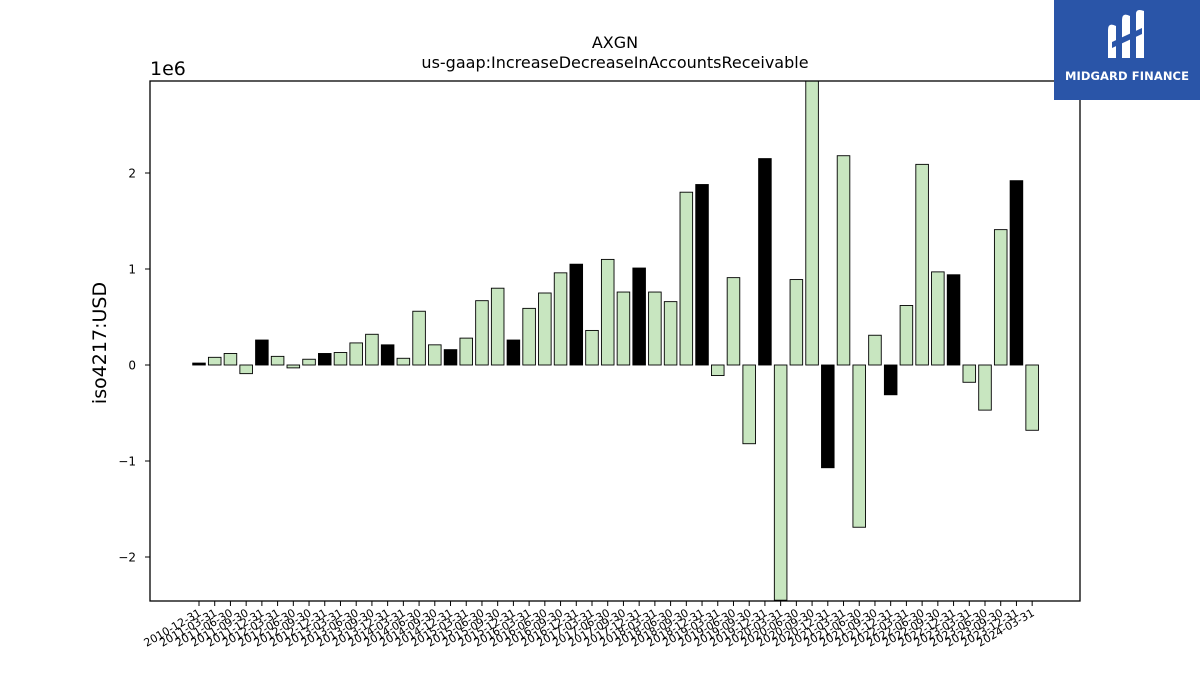 This screenshot has height=675, width=1200. Describe the element at coordinates (168, 69) in the screenshot. I see `y-offset-label: 1e6` at that location.